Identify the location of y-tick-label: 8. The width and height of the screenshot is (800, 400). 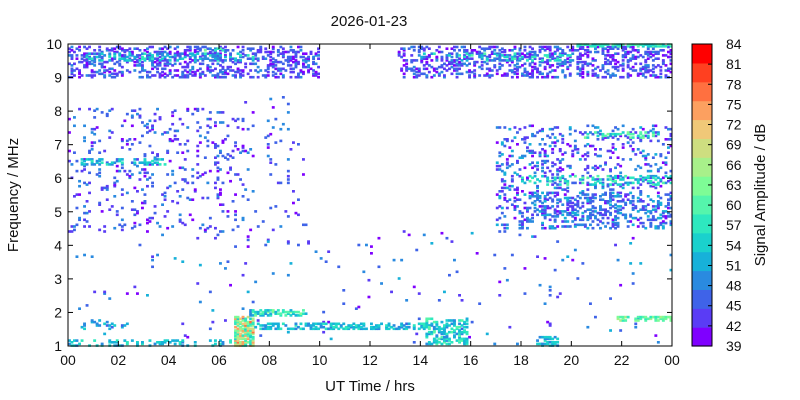
(58, 111).